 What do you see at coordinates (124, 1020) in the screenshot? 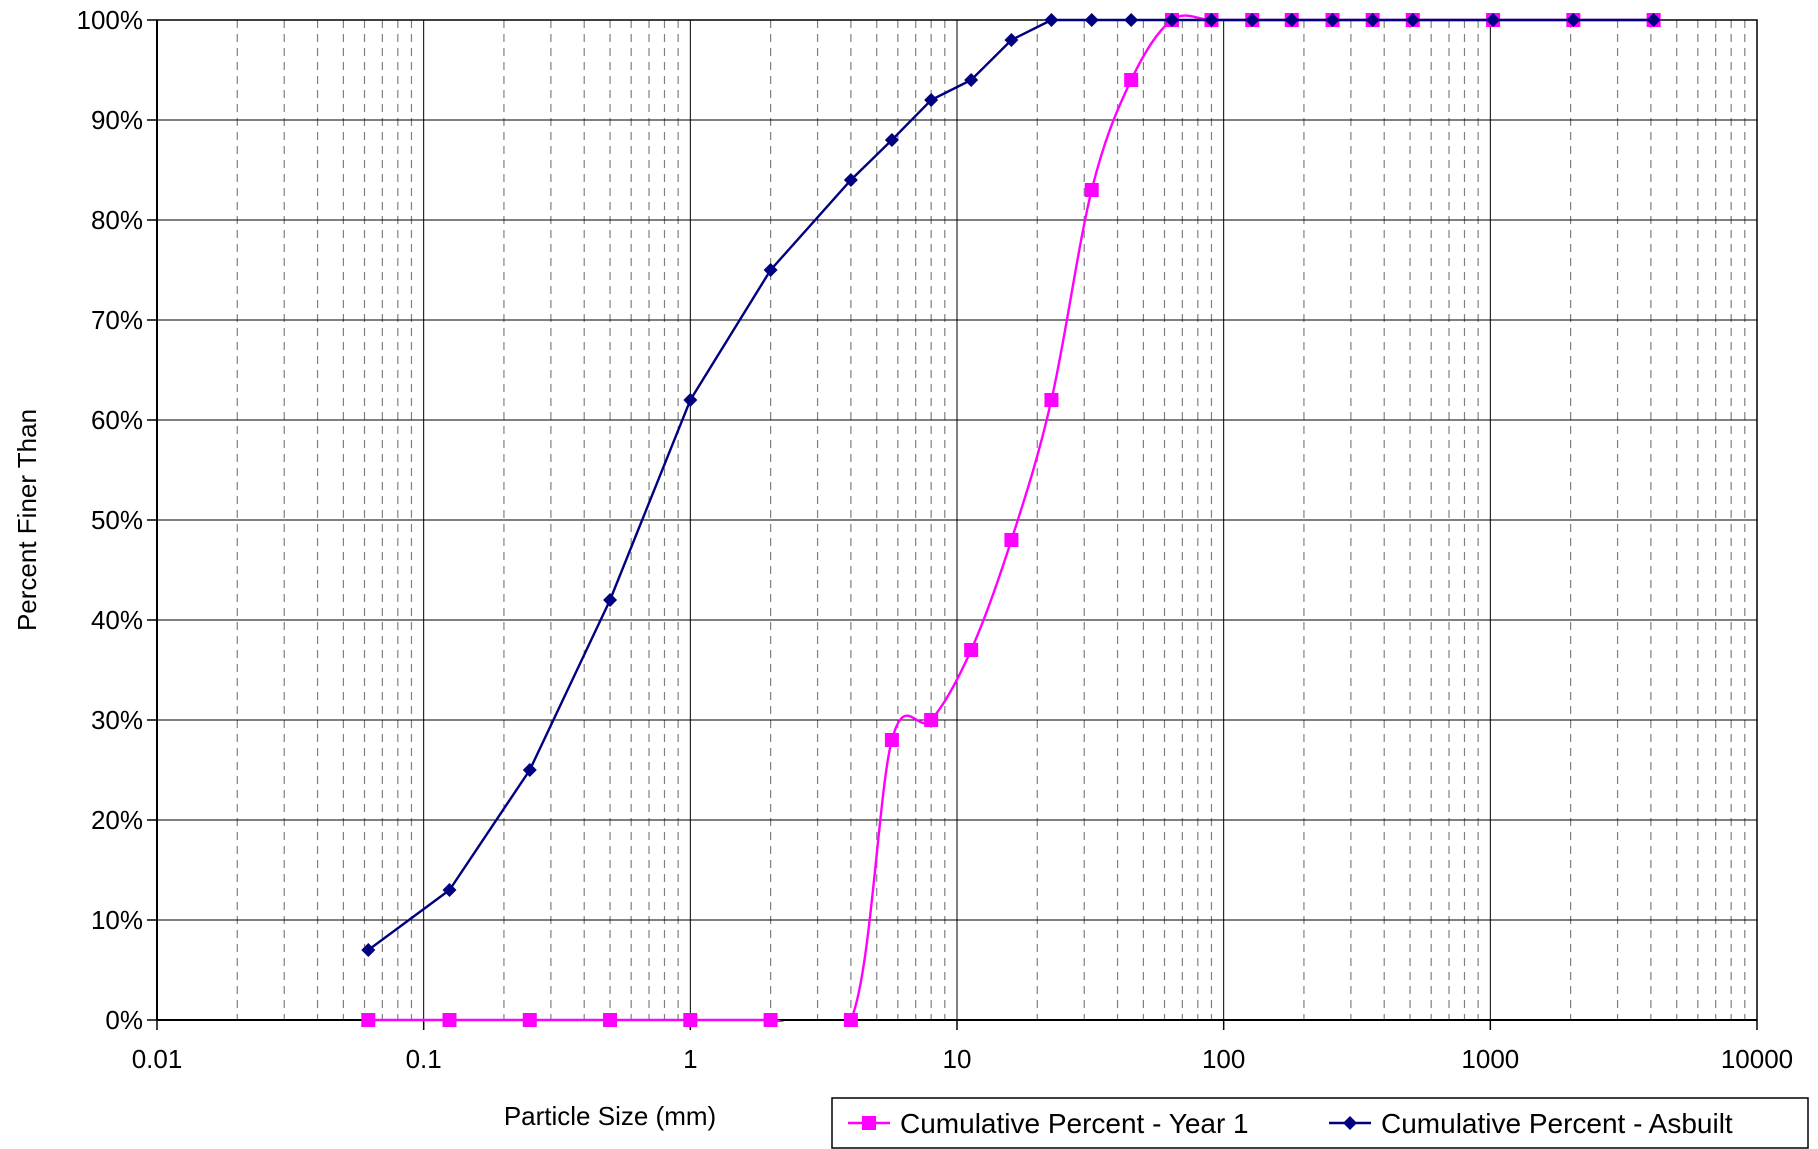
I see `y-tick-label: 0%` at bounding box center [124, 1020].